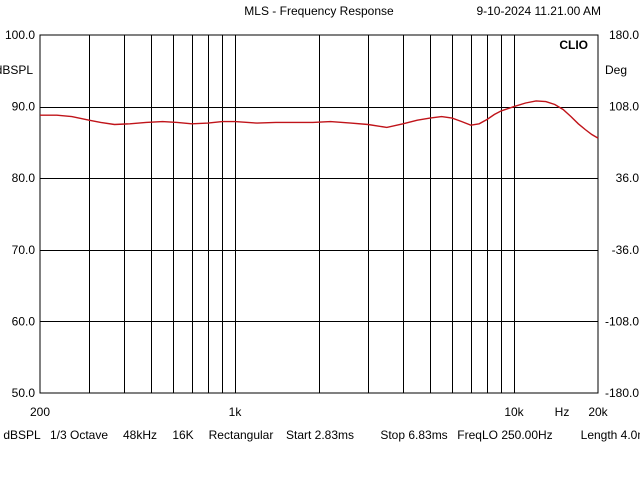 The image size is (640, 480). Describe the element at coordinates (624, 35) in the screenshot. I see `y2-tick-label: 180.0` at that location.